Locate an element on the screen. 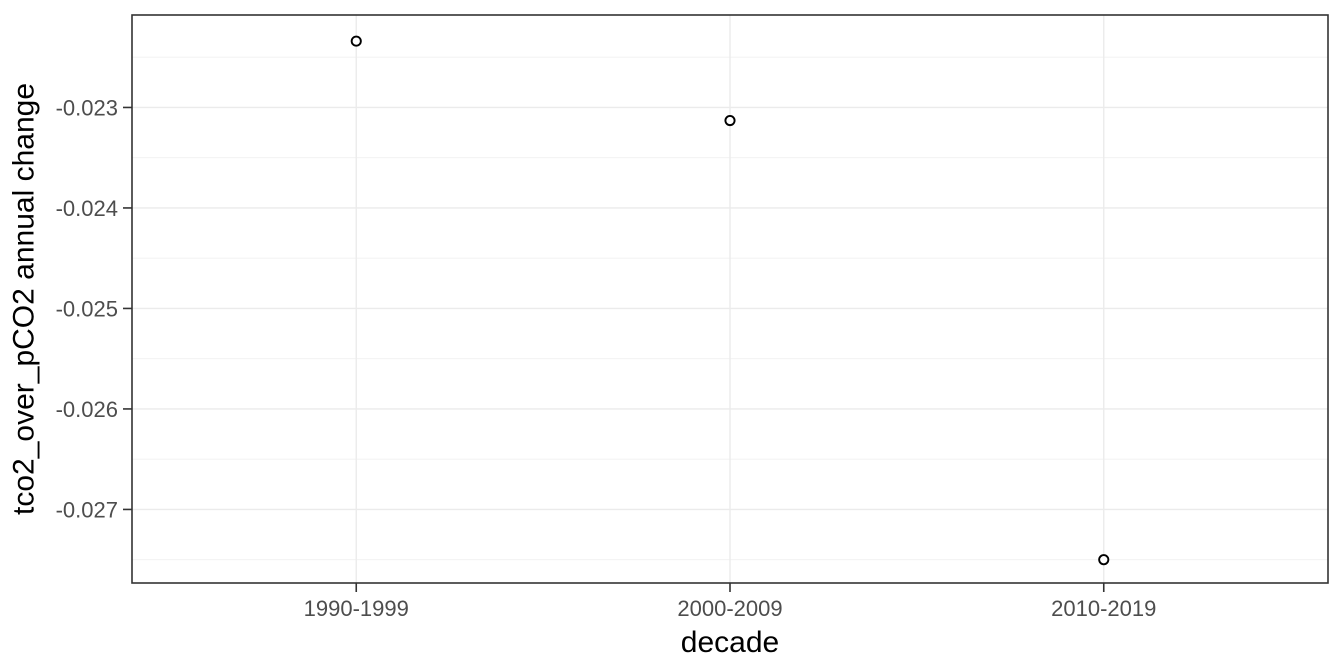 Image resolution: width=1344 pixels, height=672 pixels. y-axis-title: tco2_over_pCO2 annual change is located at coordinates (24, 299).